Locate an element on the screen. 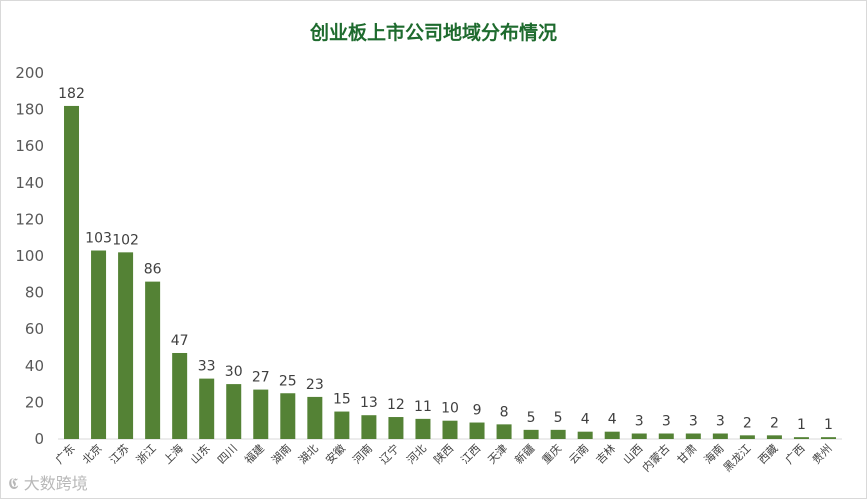  y-tick-label: 140 is located at coordinates (29, 183).